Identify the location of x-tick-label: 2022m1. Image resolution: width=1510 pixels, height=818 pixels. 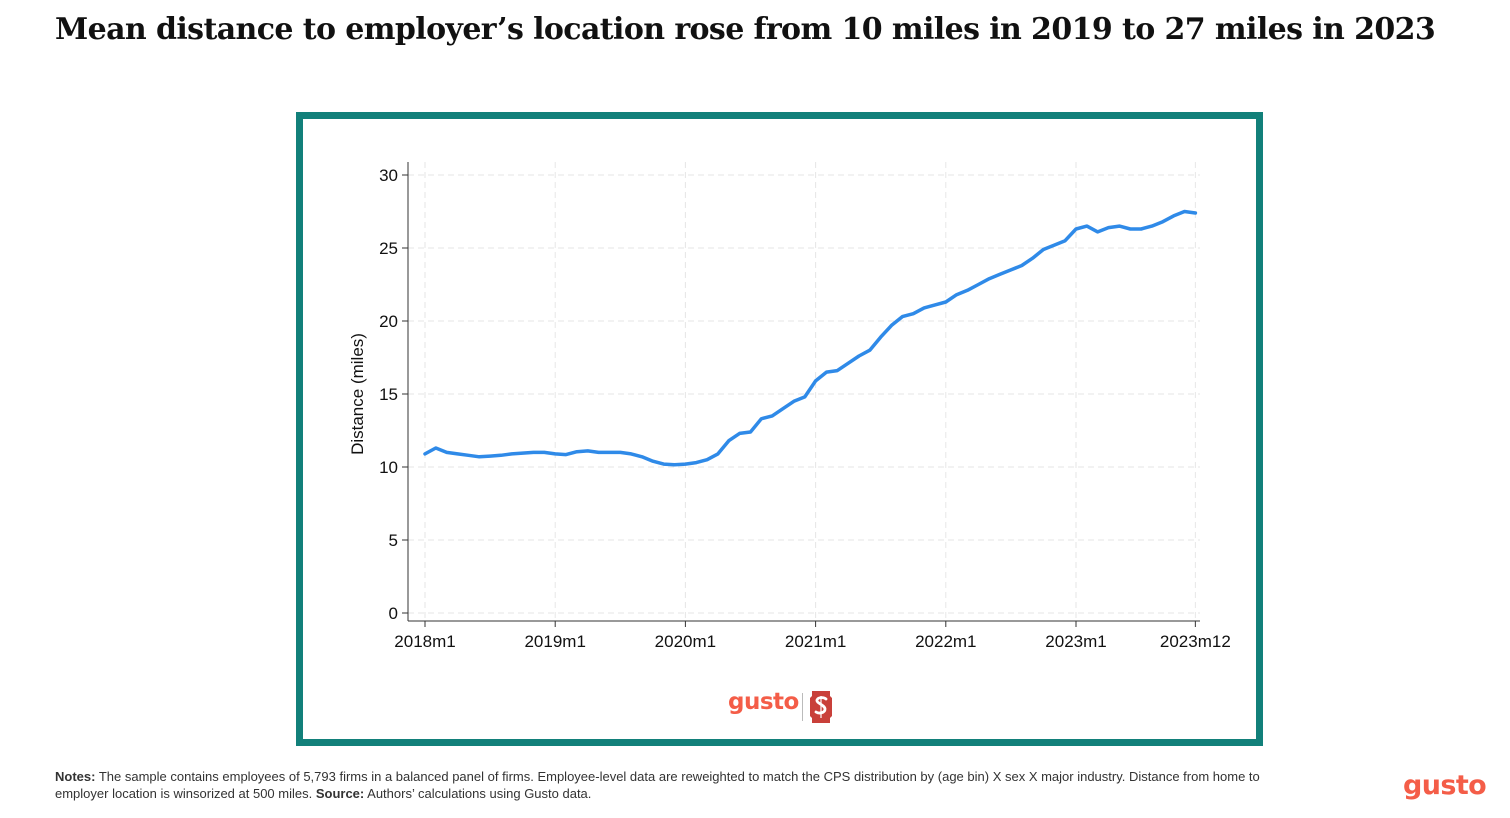
(945, 641).